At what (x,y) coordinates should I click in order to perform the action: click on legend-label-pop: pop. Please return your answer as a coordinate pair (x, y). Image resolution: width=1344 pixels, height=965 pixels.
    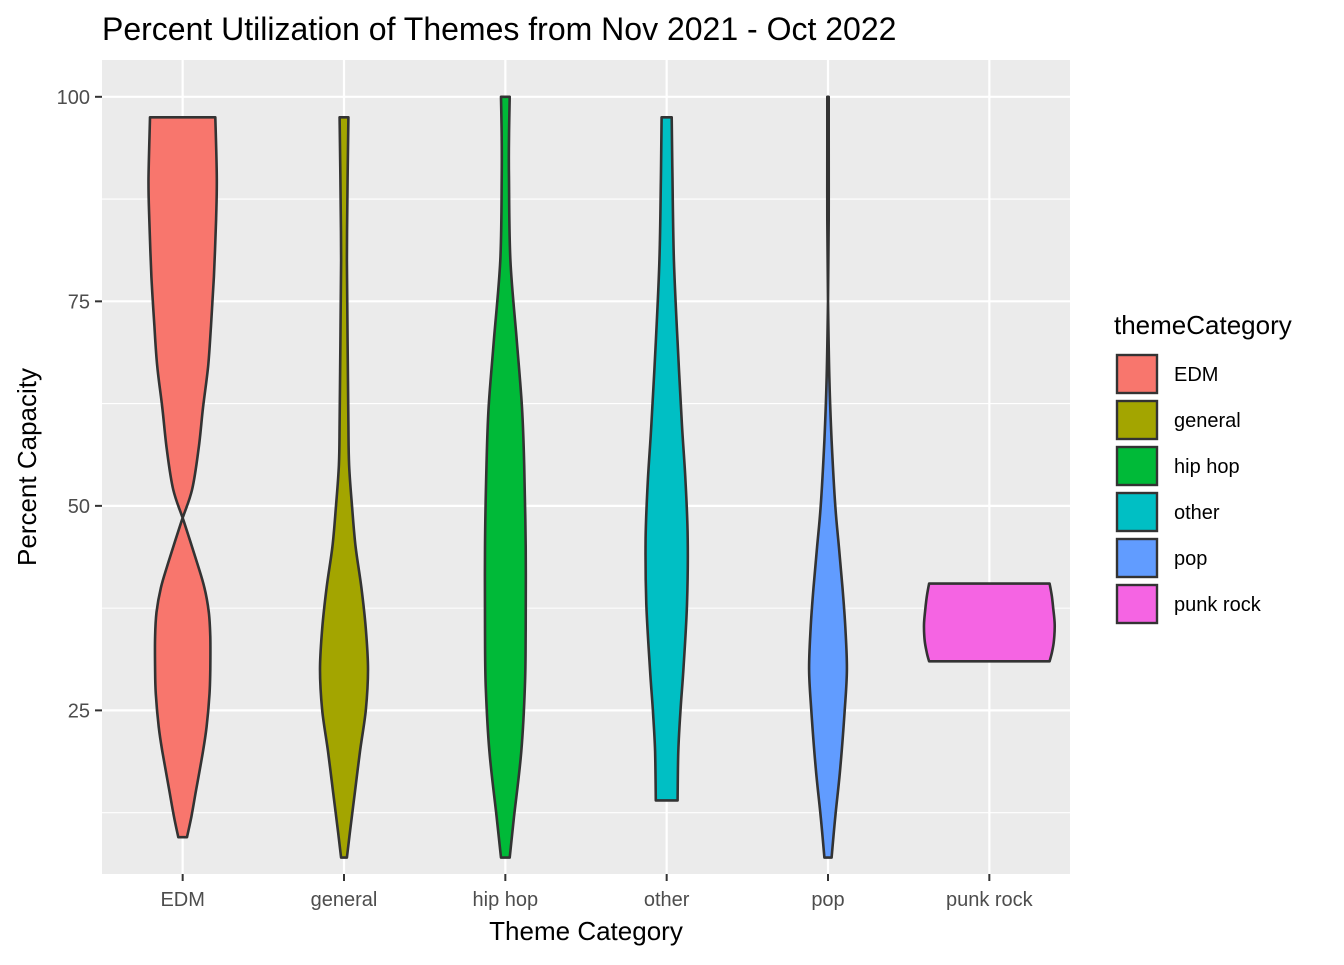
    Looking at the image, I should click on (1190, 559).